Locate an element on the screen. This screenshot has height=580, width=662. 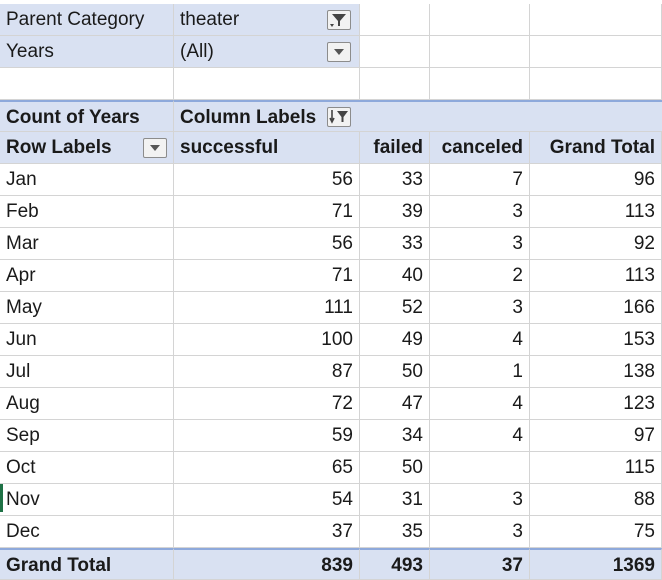
blank-row is located at coordinates (331, 84).